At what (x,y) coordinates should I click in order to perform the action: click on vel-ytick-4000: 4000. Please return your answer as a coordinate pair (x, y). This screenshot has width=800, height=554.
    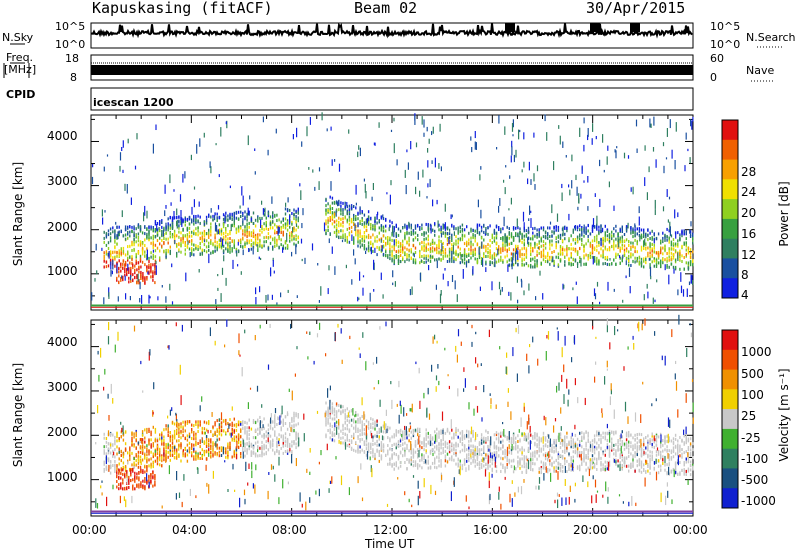
    Looking at the image, I should click on (62, 342).